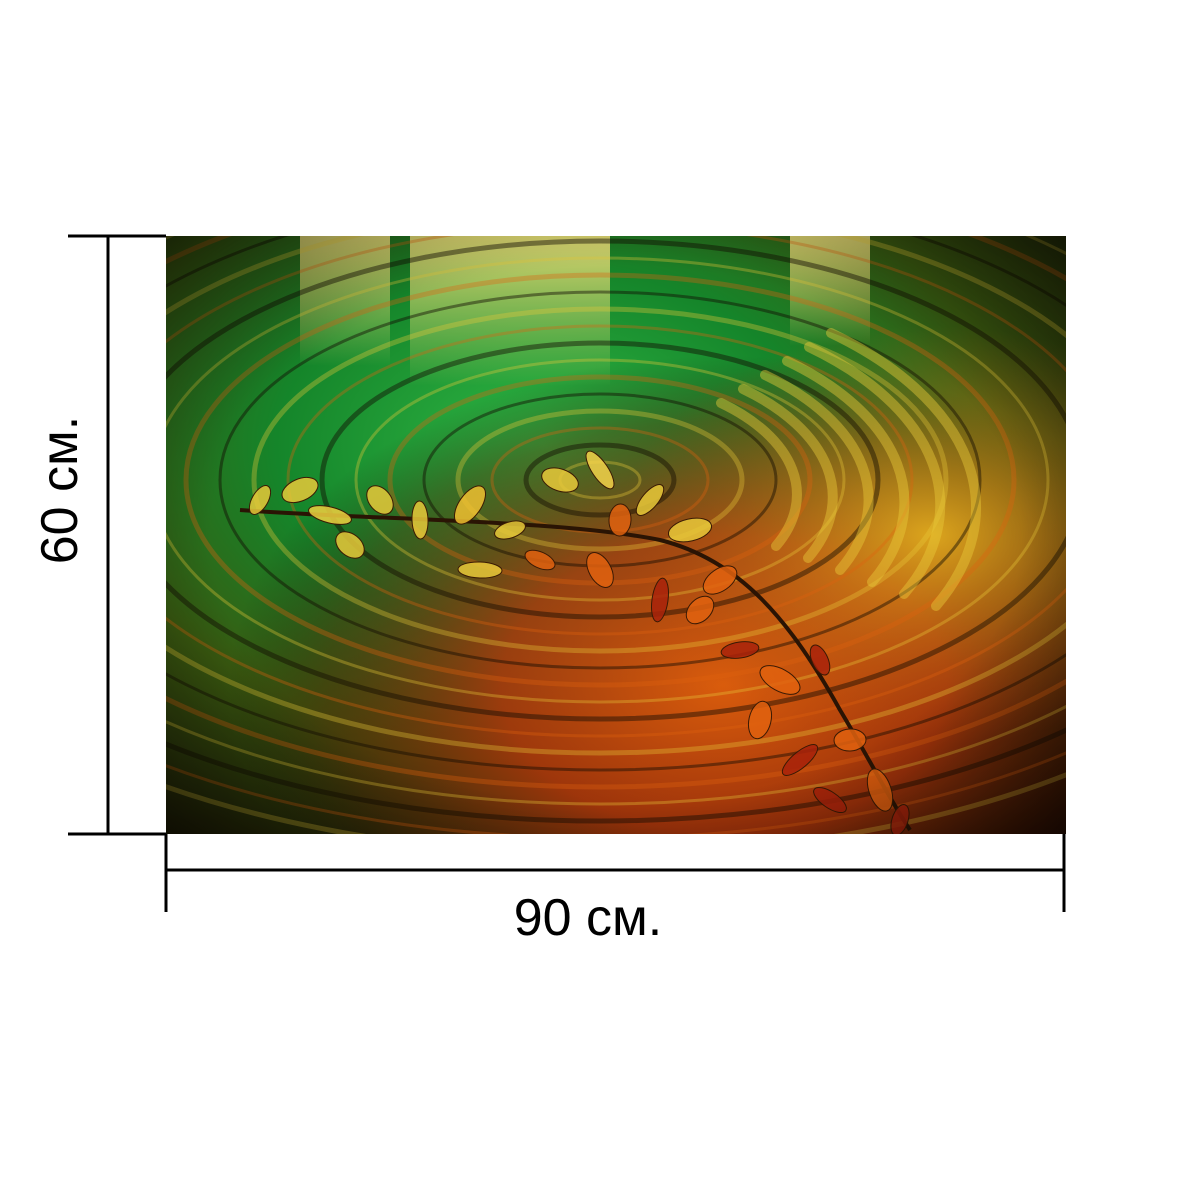 The image size is (1200, 1200). Describe the element at coordinates (60, 490) in the screenshot. I see `height-label: 60 см.` at that location.